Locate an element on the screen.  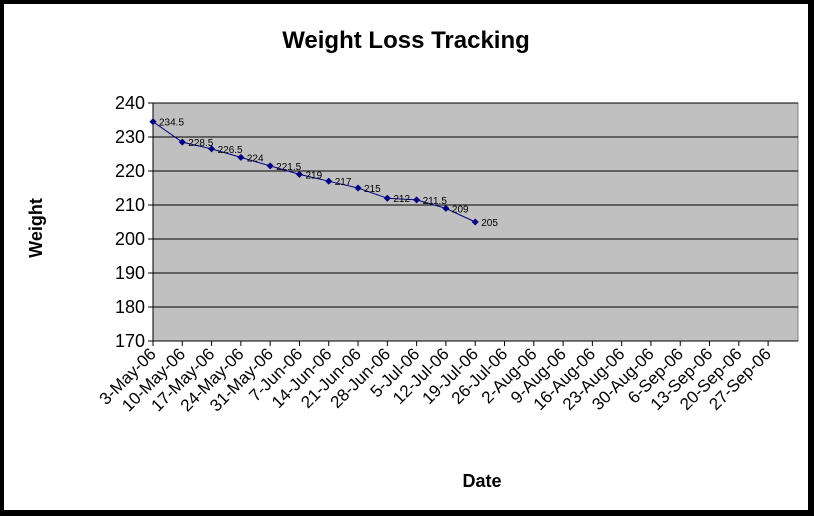
data-label: 224 is located at coordinates (255, 158).